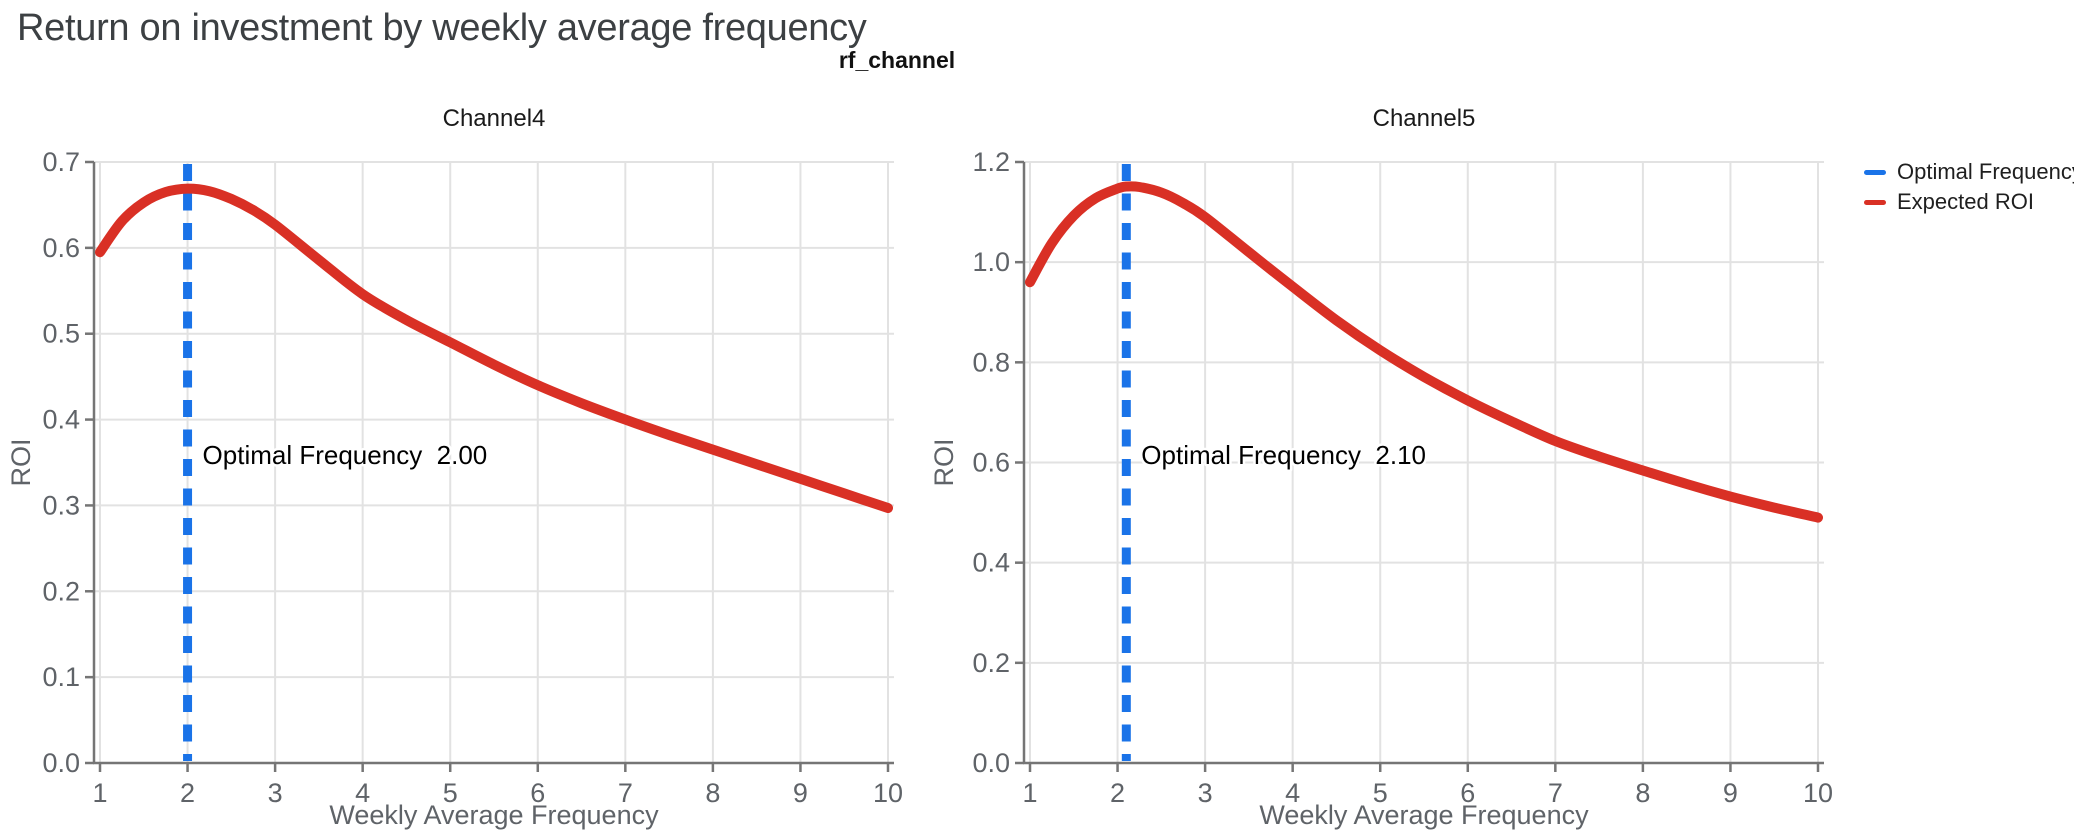 Image resolution: width=2074 pixels, height=840 pixels. Describe the element at coordinates (1283, 455) in the screenshot. I see `channel5-optimal-frequency-annotation: Optimal Frequency 2.10` at that location.